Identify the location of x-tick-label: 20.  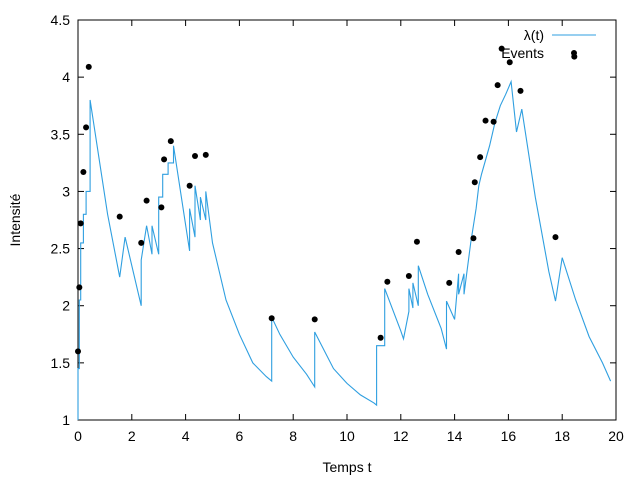
(616, 436).